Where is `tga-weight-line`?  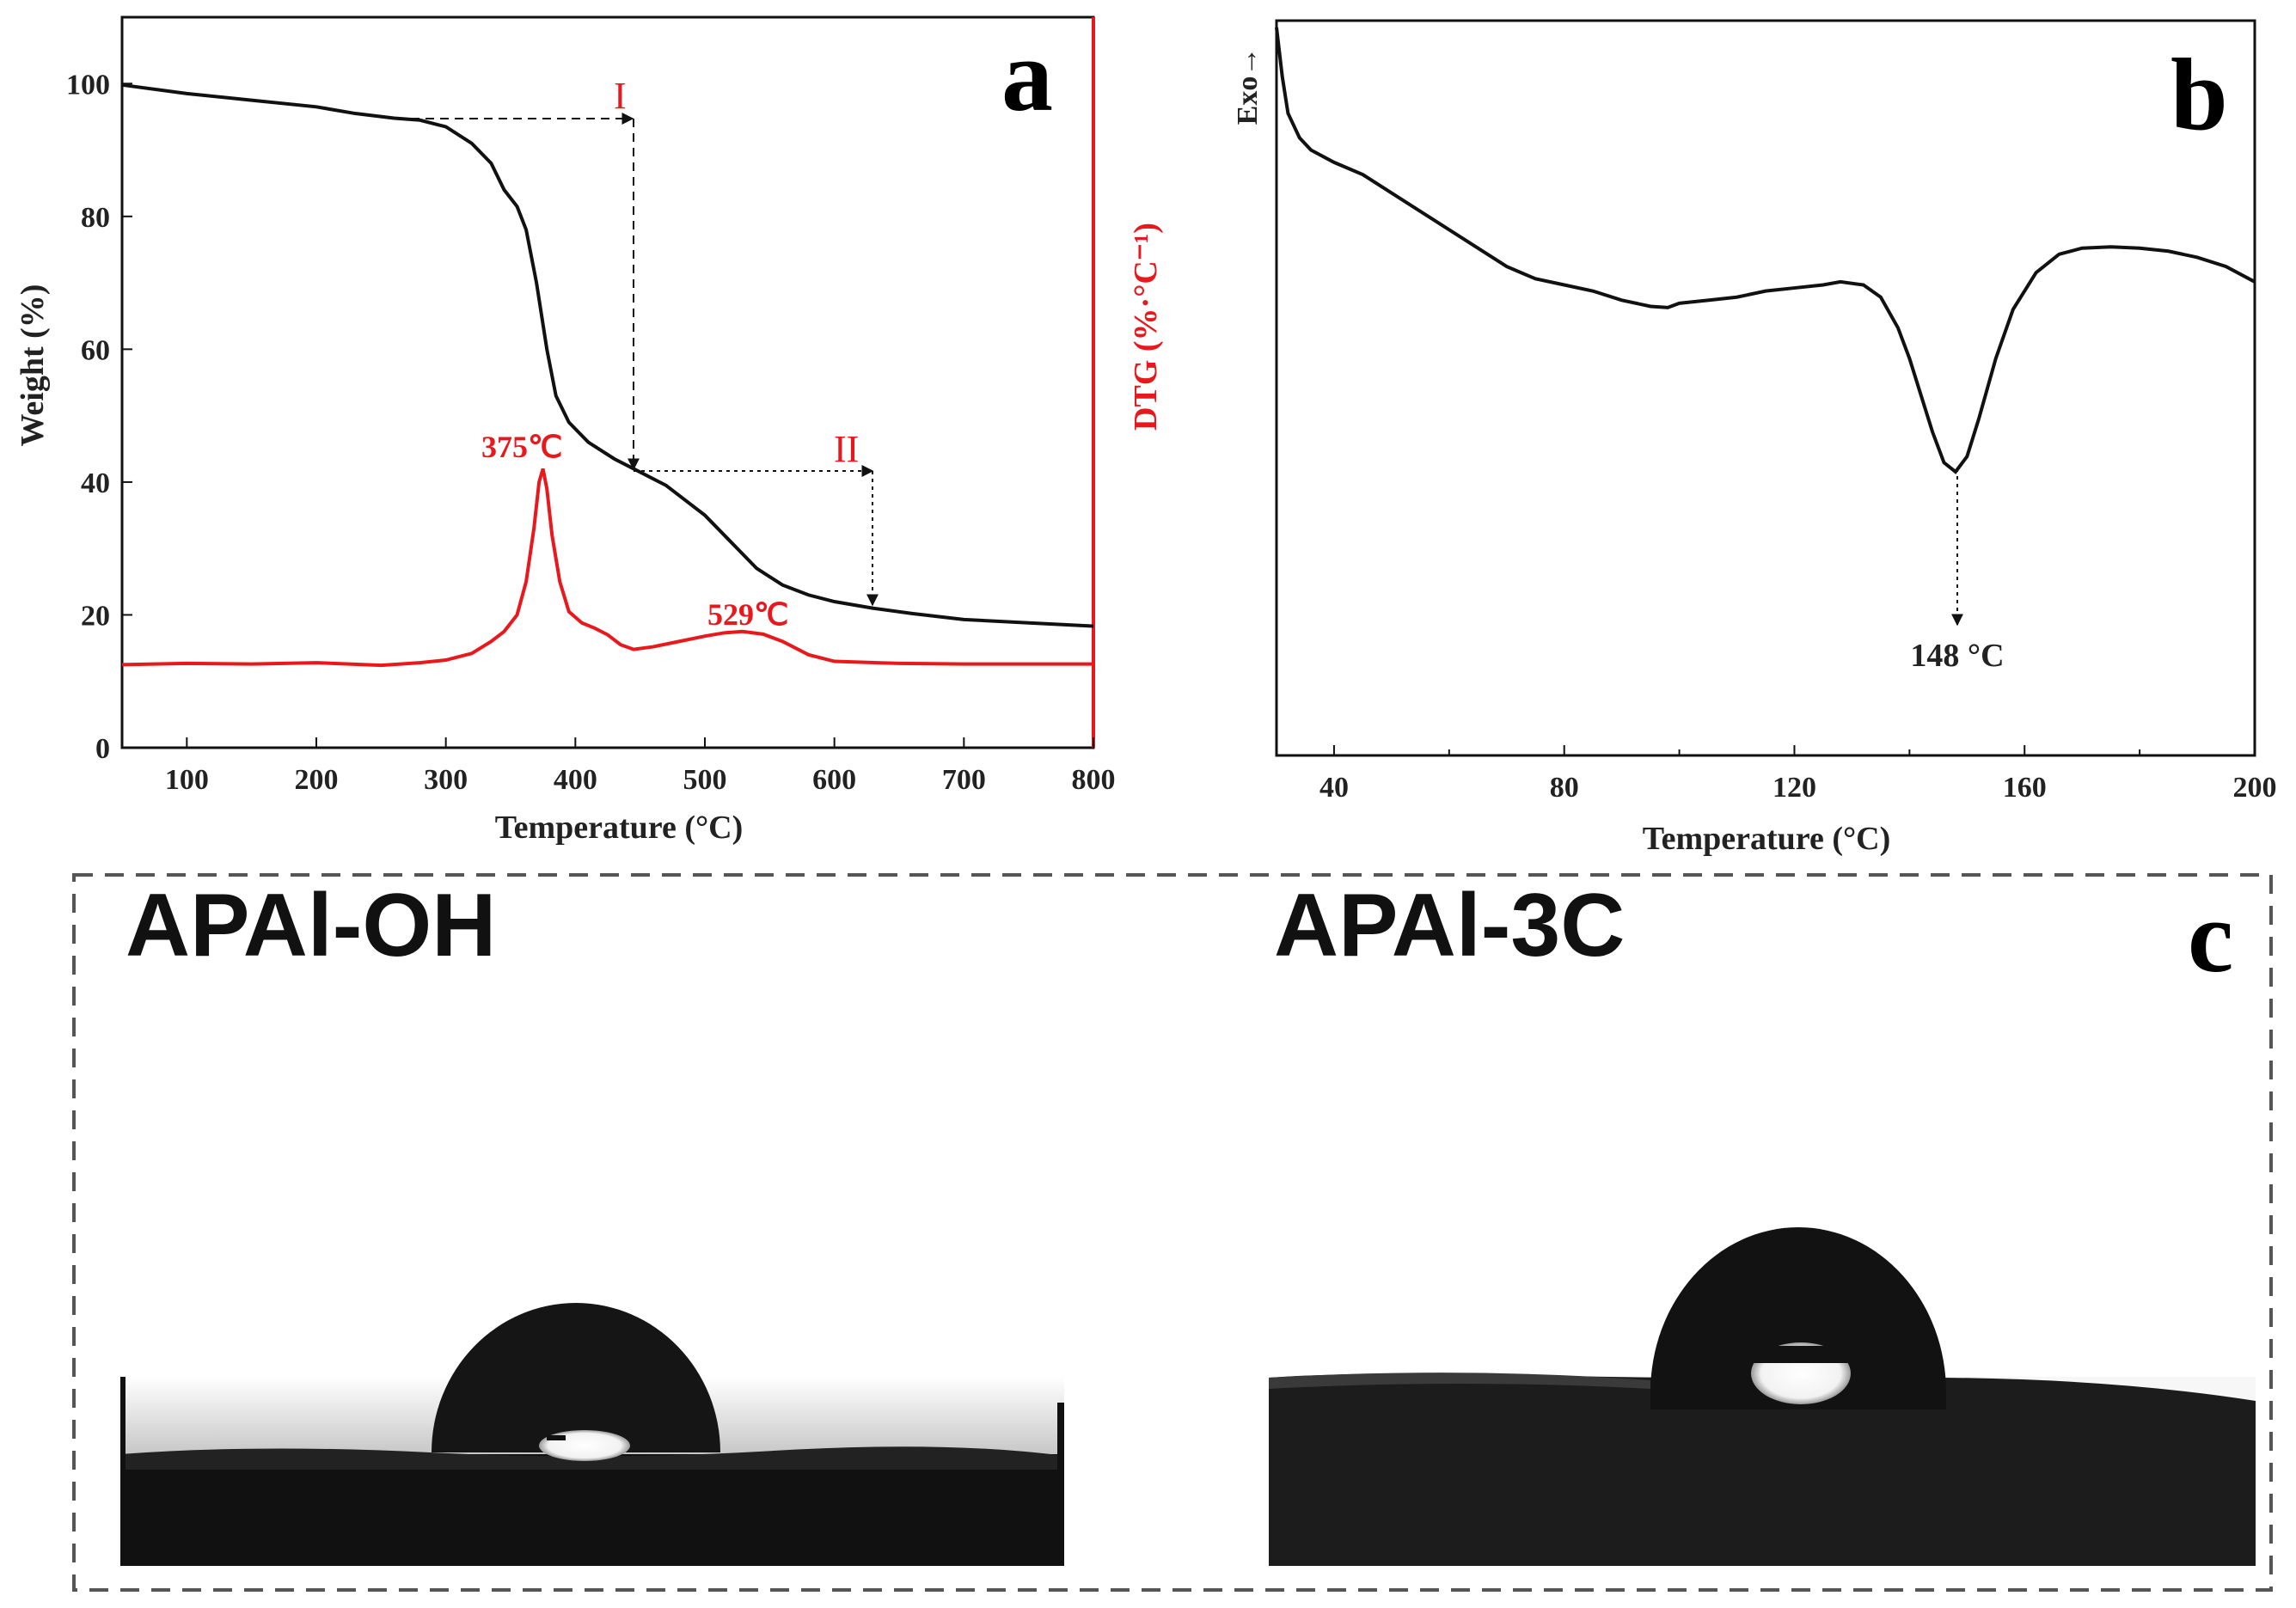 tga-weight-line is located at coordinates (607, 355).